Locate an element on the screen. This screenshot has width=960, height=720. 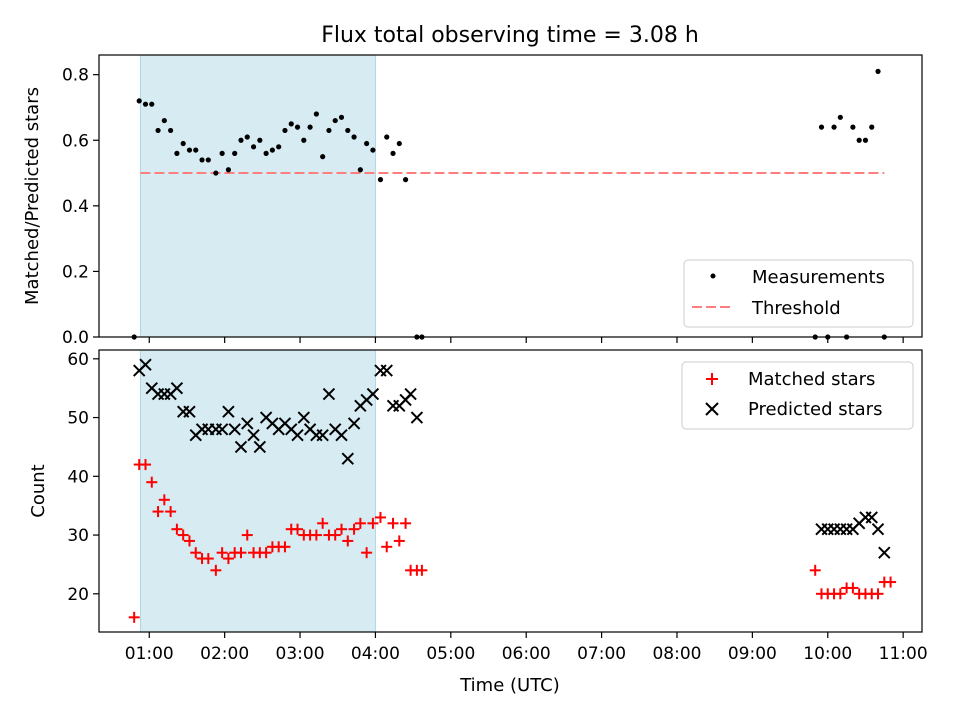
chart-title: Flux total observing time = 3.08 h is located at coordinates (510, 35).